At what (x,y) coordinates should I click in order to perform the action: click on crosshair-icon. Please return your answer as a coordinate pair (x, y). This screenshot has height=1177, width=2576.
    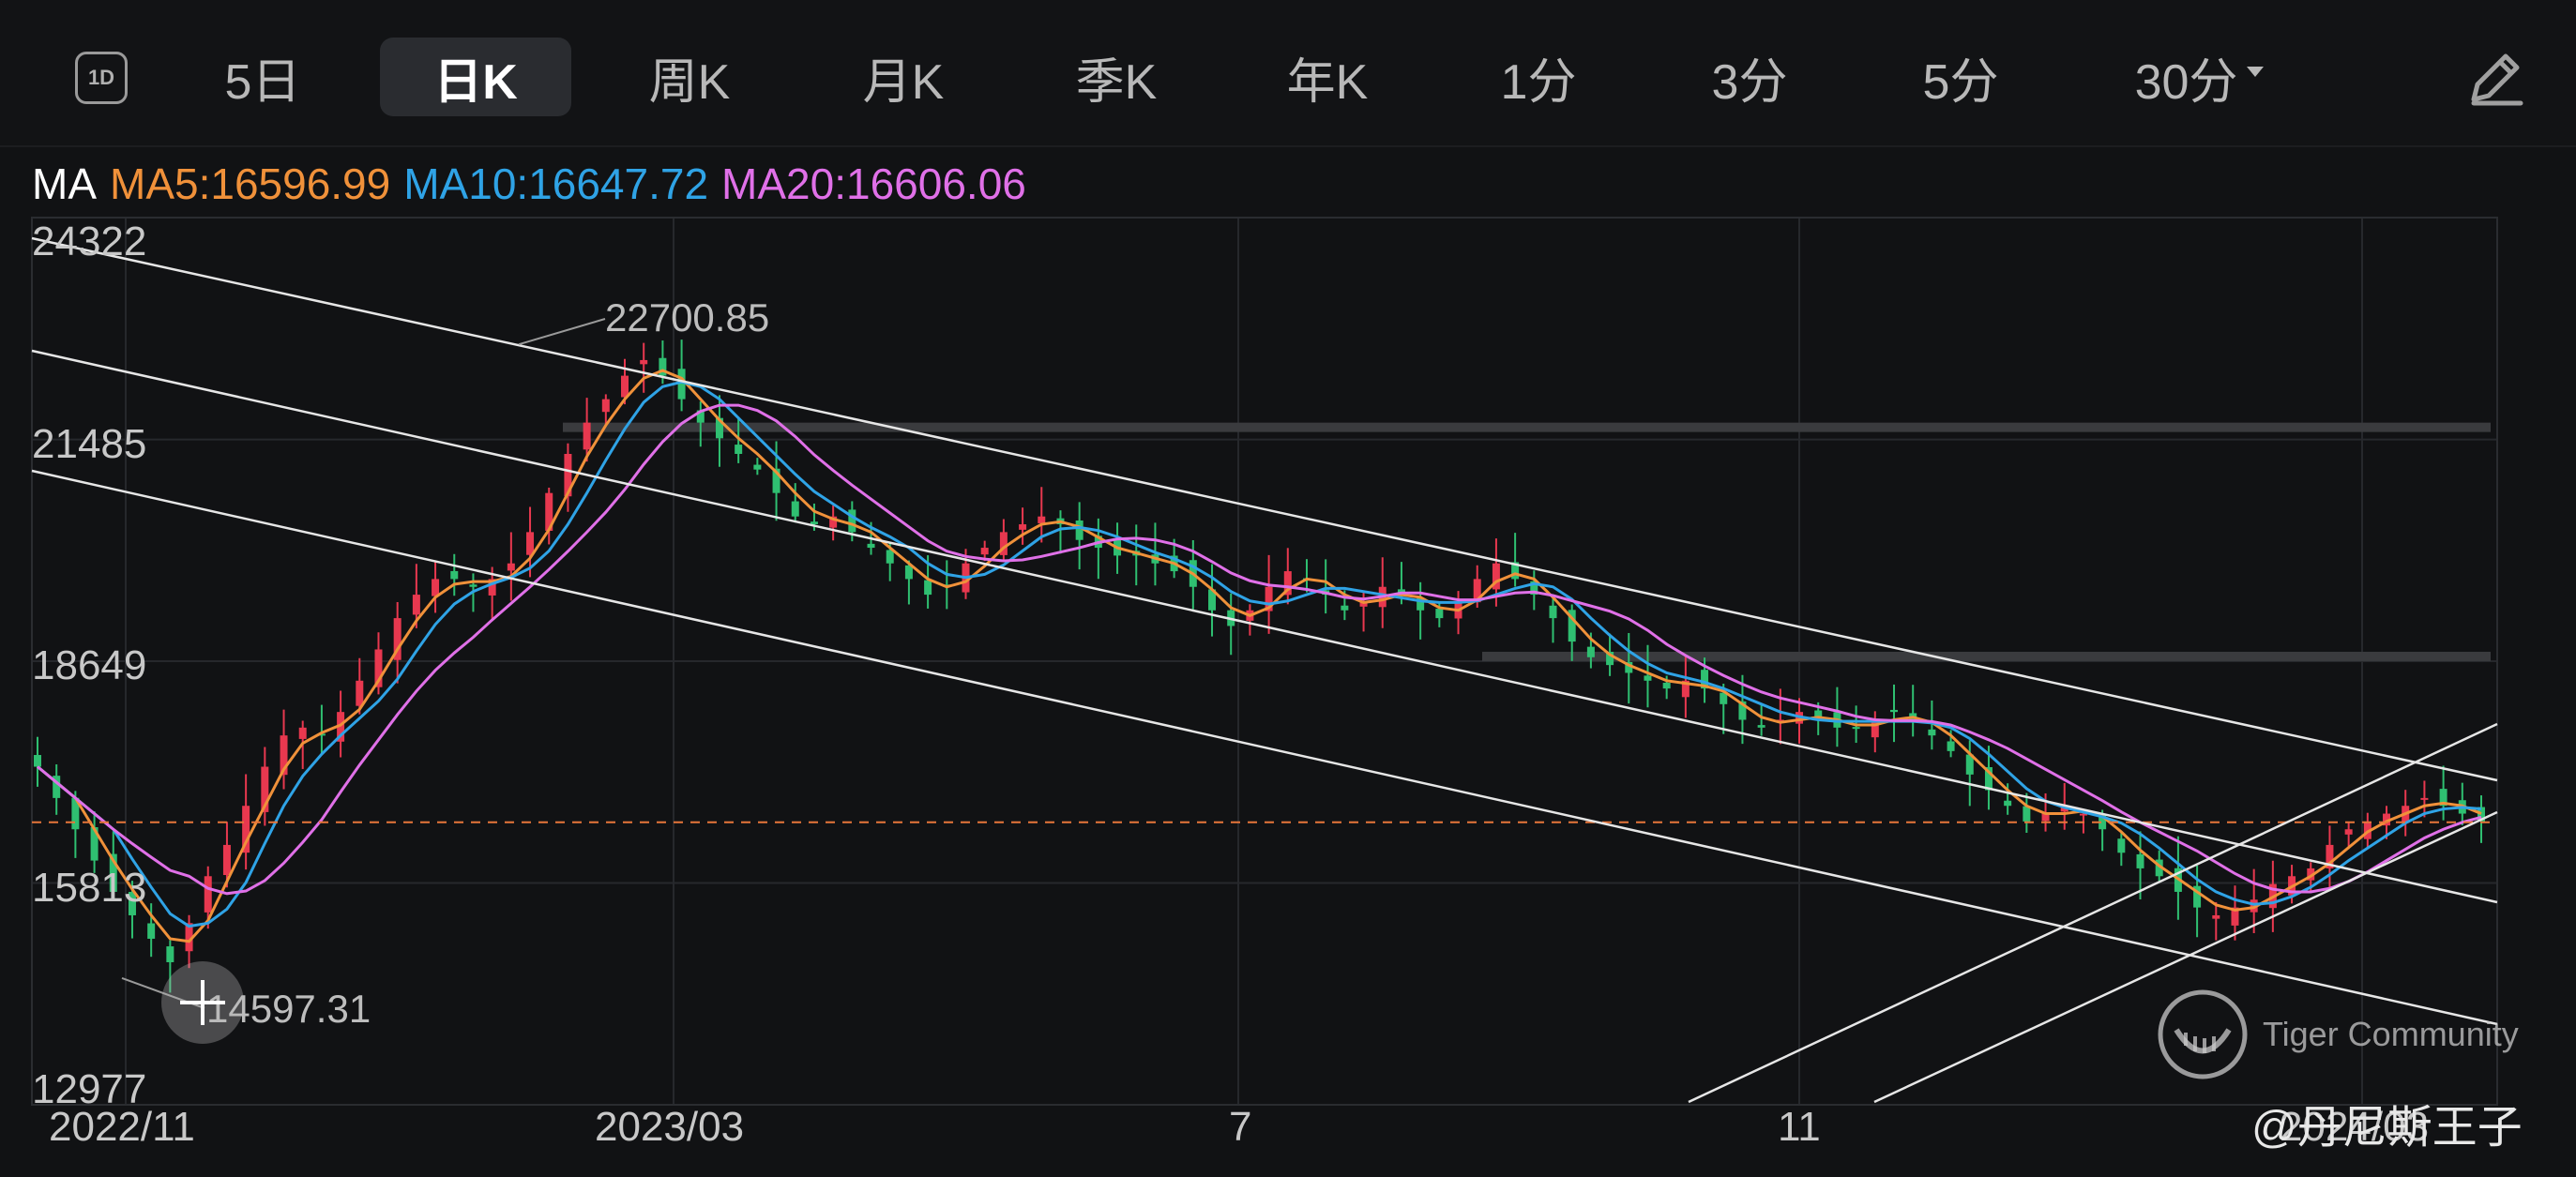
    Looking at the image, I should click on (202, 1002).